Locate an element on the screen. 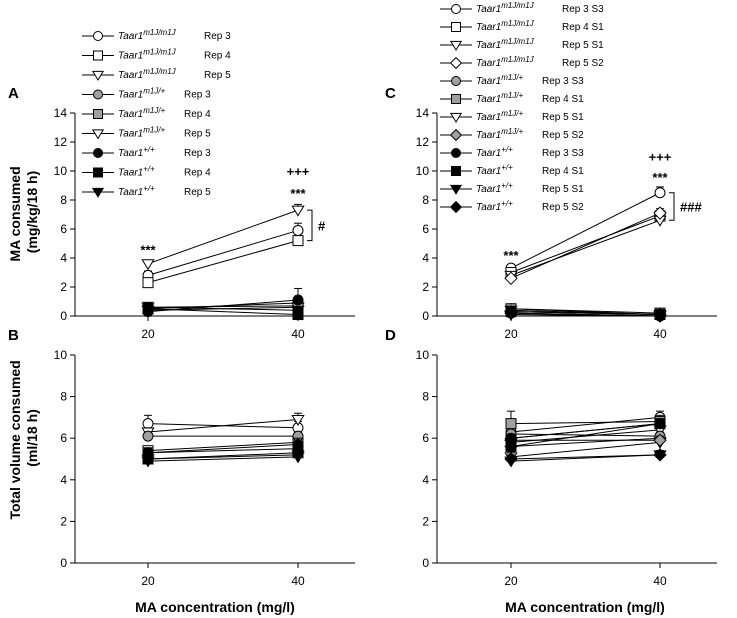 The width and height of the screenshot is (737, 618). y-tick-label: 0 is located at coordinates (63, 316).